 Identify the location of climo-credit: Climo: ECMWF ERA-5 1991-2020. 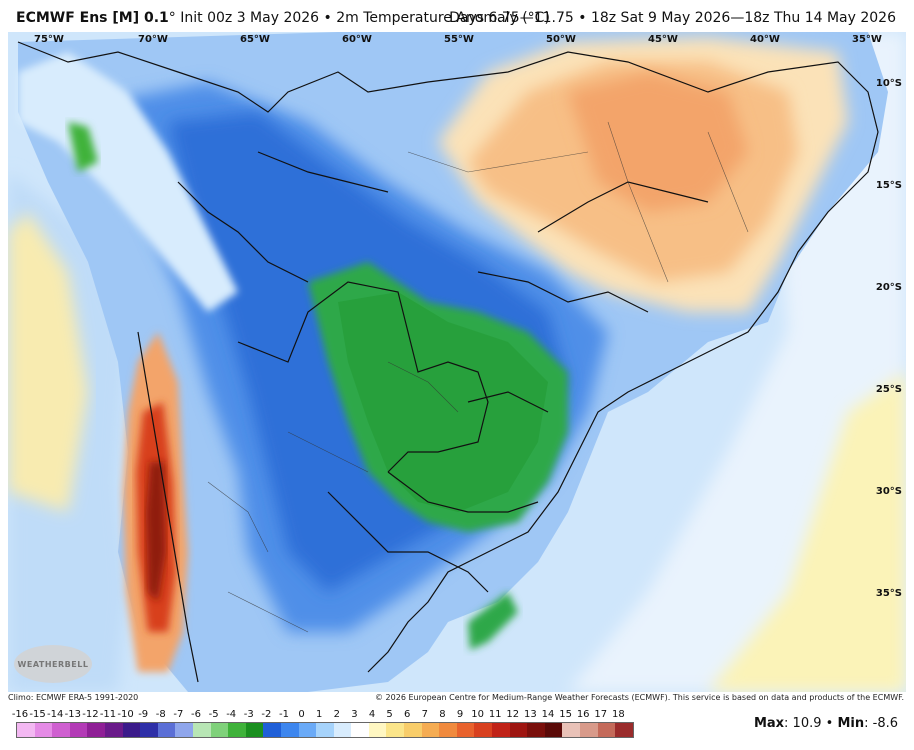
(73, 697).